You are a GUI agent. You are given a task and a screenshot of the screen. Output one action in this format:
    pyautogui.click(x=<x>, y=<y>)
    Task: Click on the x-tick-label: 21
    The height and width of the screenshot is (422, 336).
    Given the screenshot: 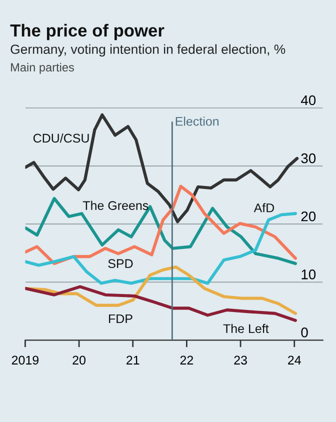 What is the action you would take?
    pyautogui.click(x=133, y=360)
    